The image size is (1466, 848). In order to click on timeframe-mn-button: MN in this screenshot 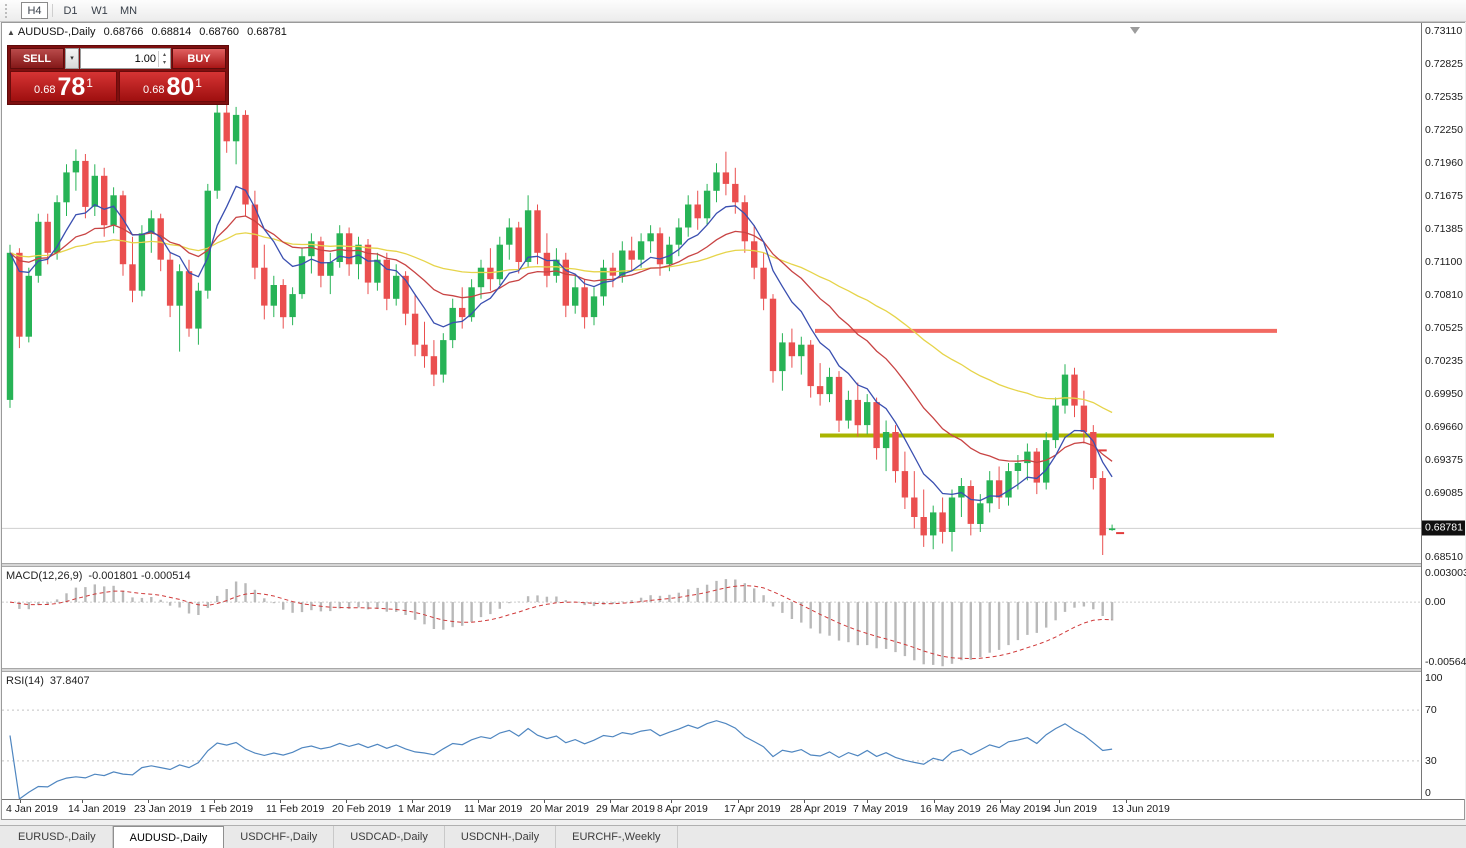, I will do `click(128, 10)`.